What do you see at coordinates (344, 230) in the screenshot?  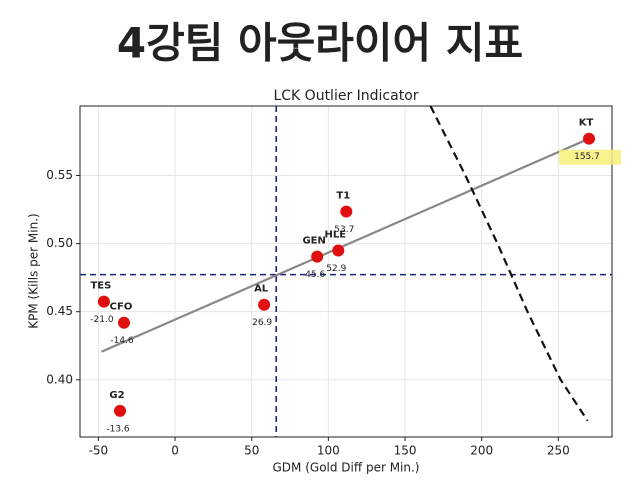 I see `point-note: 53.7` at bounding box center [344, 230].